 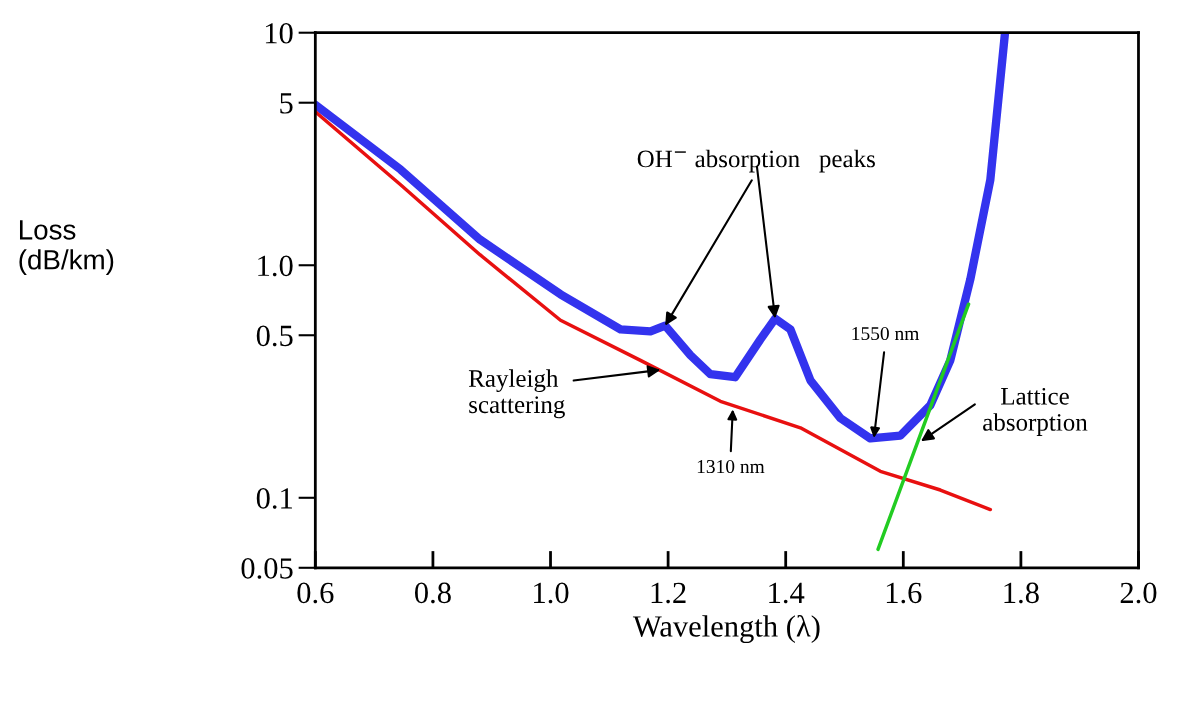 What do you see at coordinates (275, 266) in the screenshot?
I see `y-tick-label: 1.0` at bounding box center [275, 266].